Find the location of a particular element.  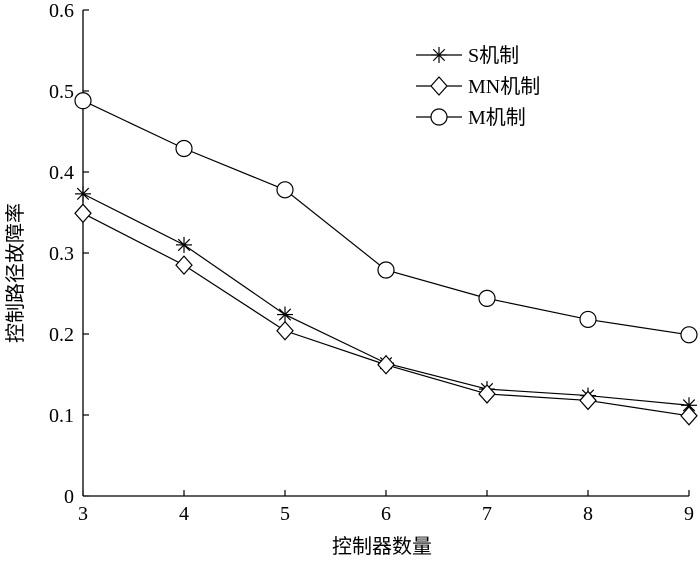

legend-marker-diamond is located at coordinates (439, 86).